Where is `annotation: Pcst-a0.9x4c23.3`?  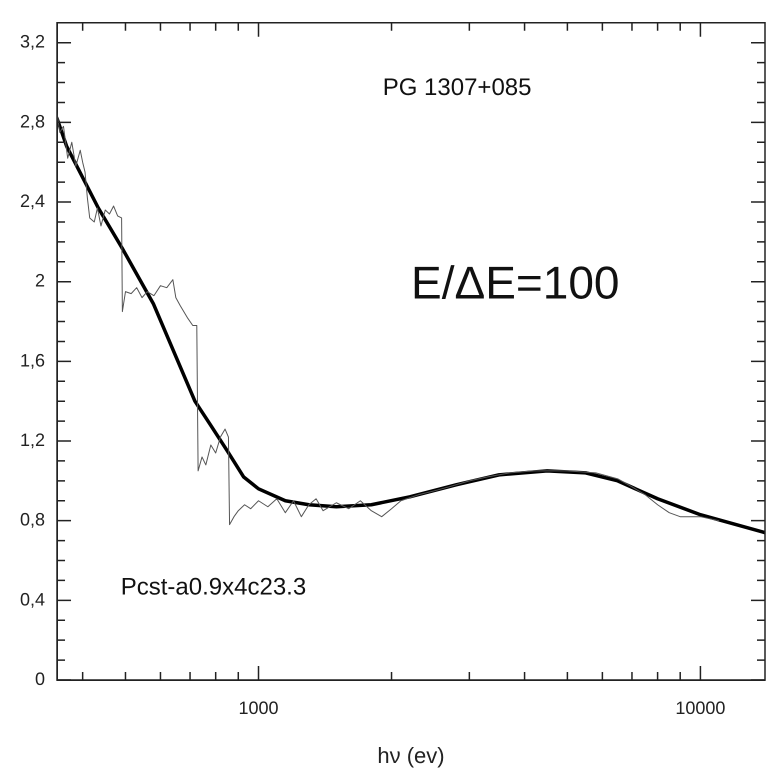
annotation: Pcst-a0.9x4c23.3 is located at coordinates (213, 587).